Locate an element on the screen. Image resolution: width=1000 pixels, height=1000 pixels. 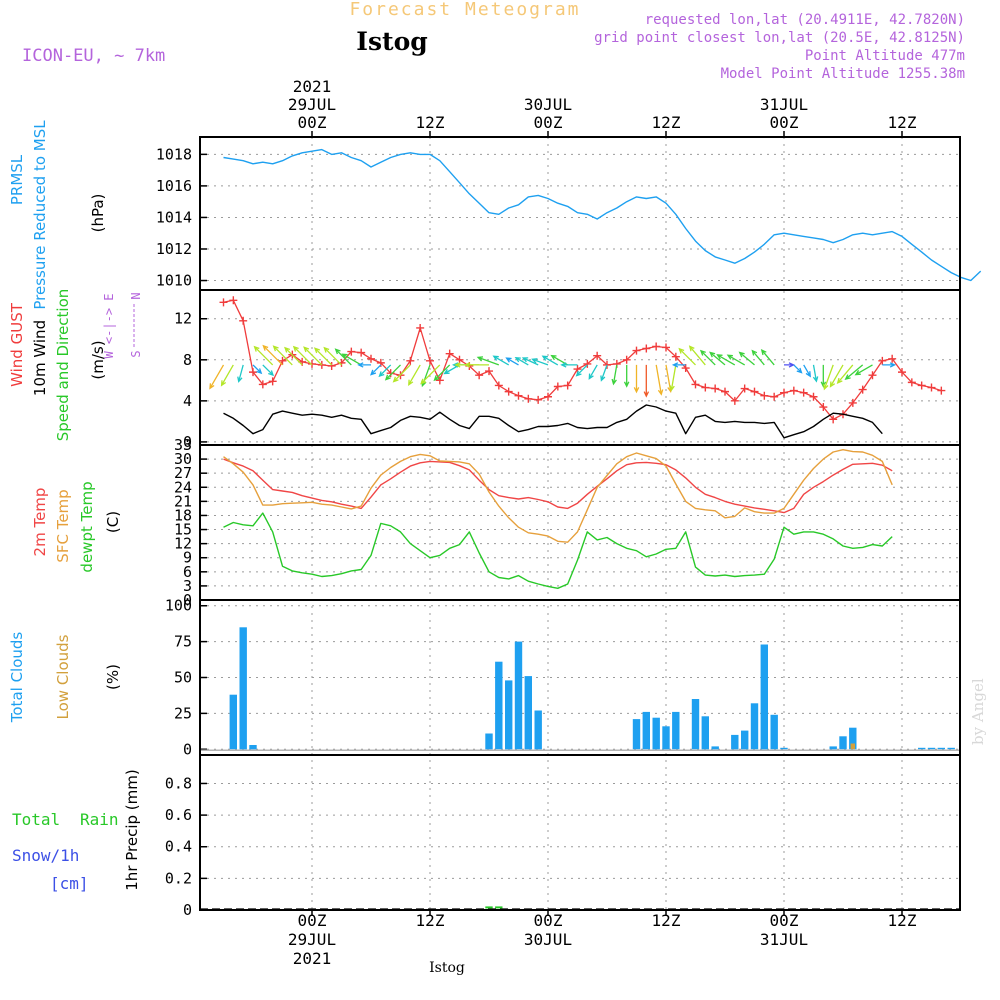
total-clouds-label: Total Clouds is located at coordinates (17, 678).